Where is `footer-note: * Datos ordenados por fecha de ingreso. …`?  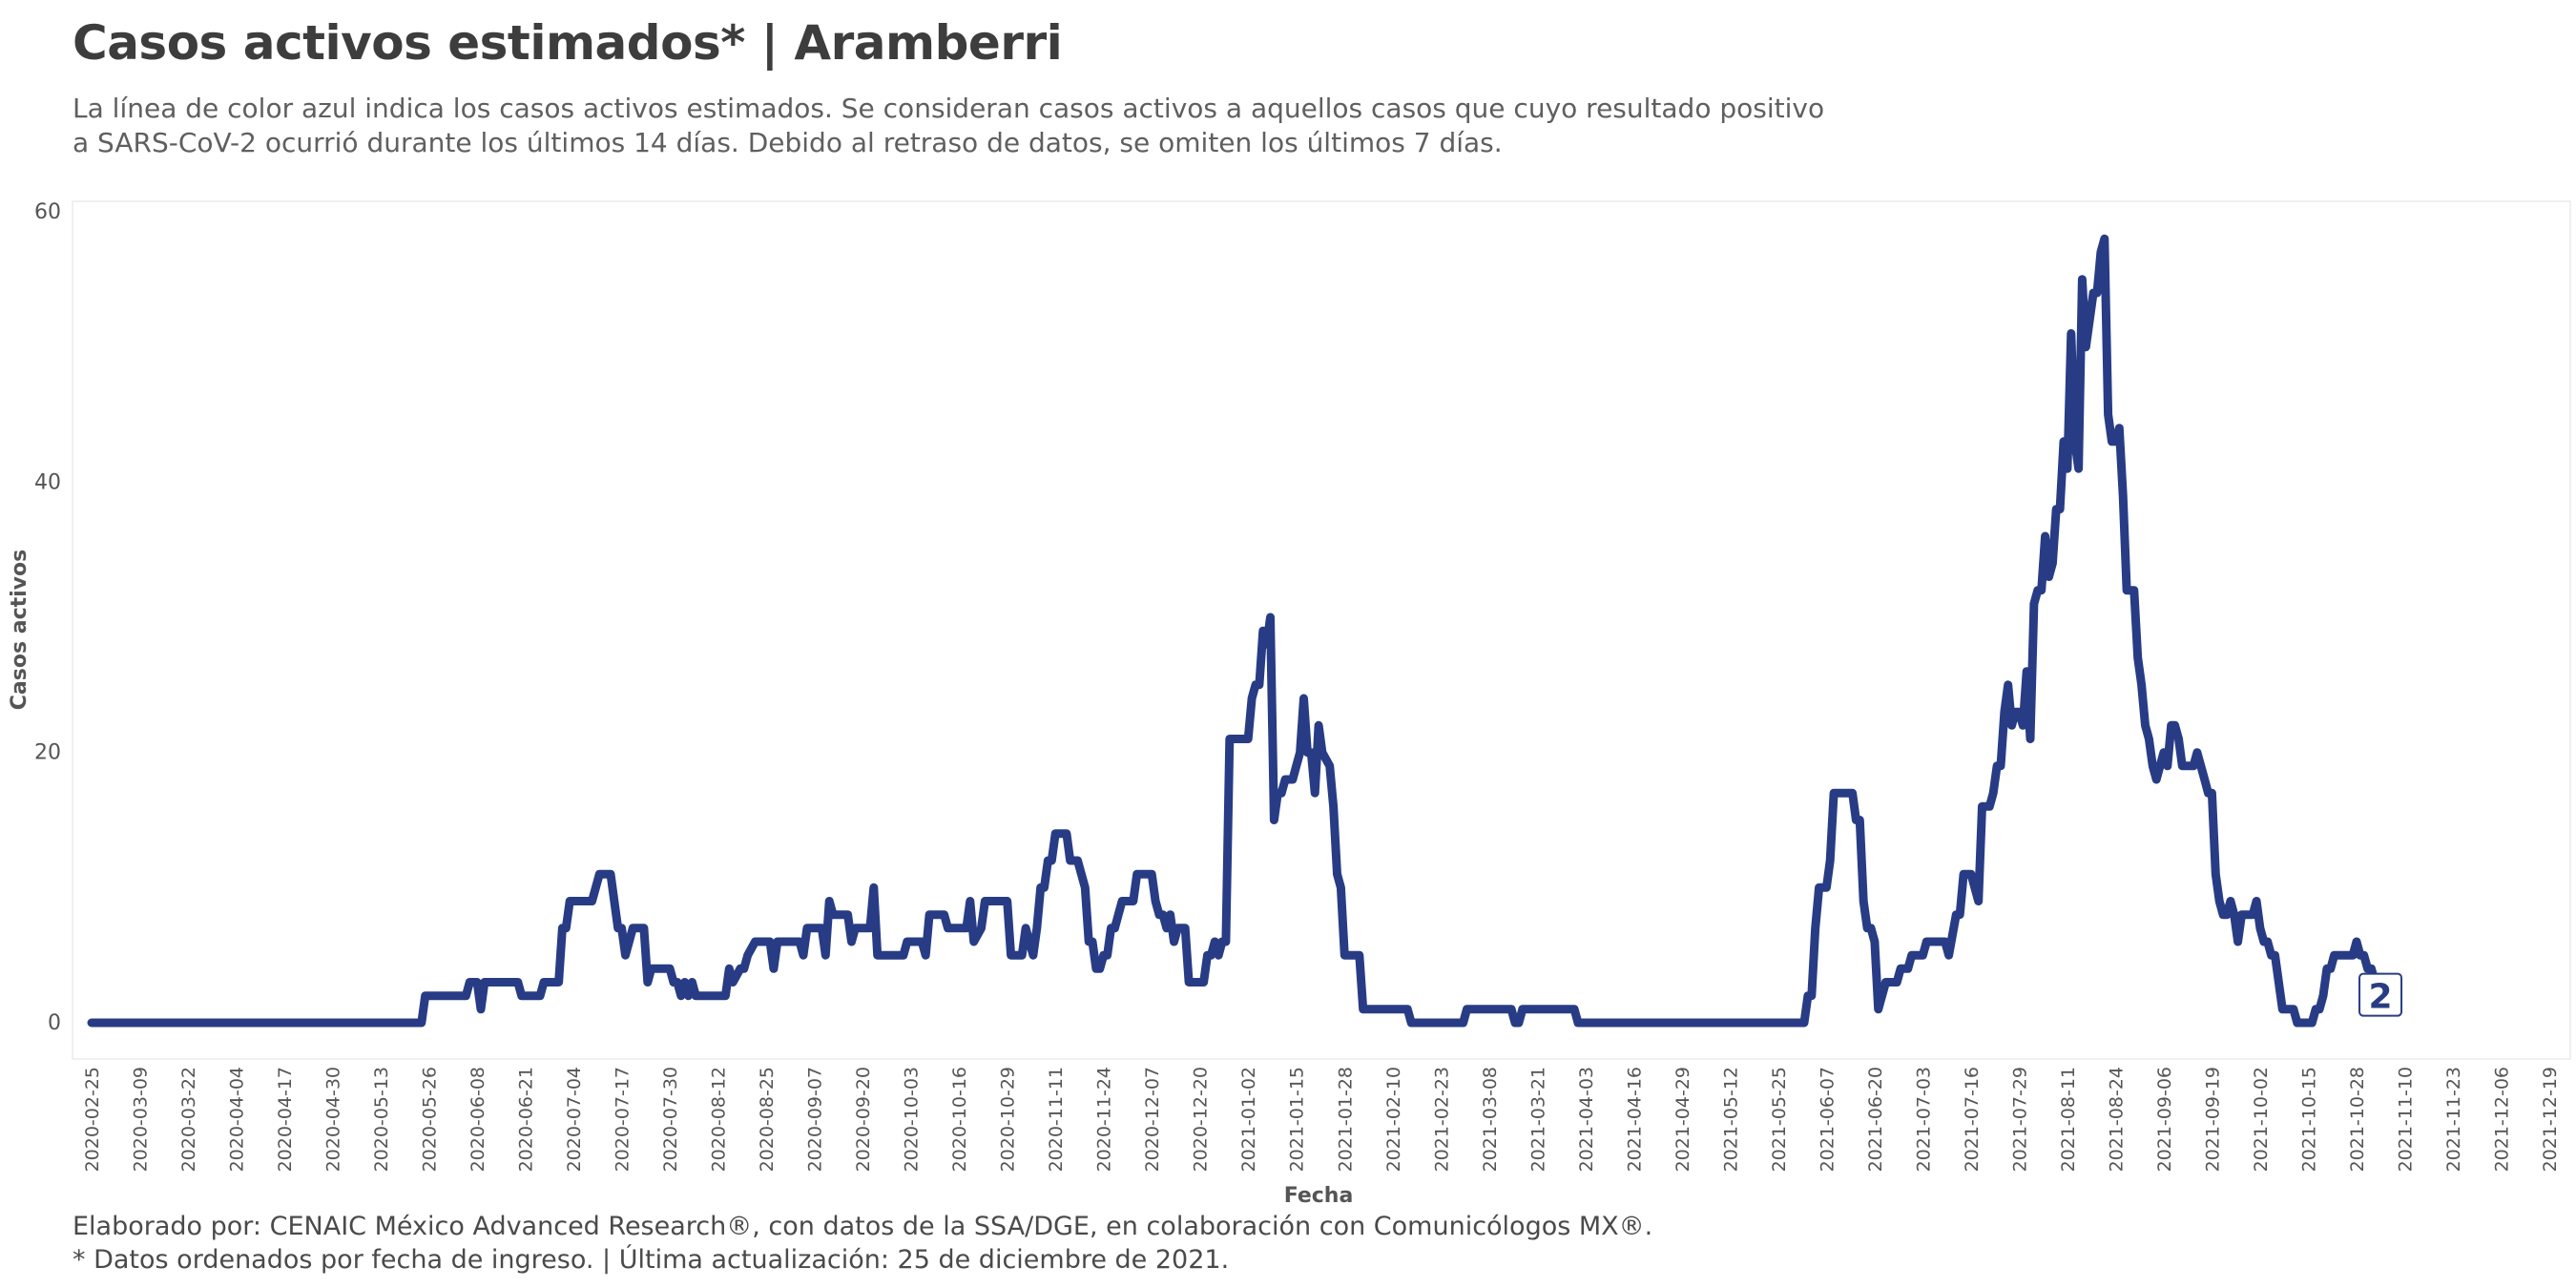
footer-note: * Datos ordenados por fecha de ingreso. … is located at coordinates (651, 1260).